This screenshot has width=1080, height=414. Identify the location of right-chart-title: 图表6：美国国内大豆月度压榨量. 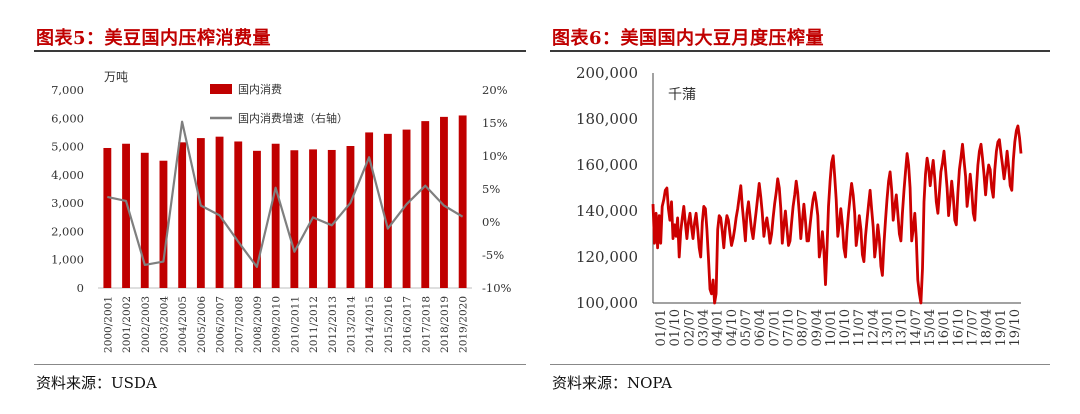
(688, 38).